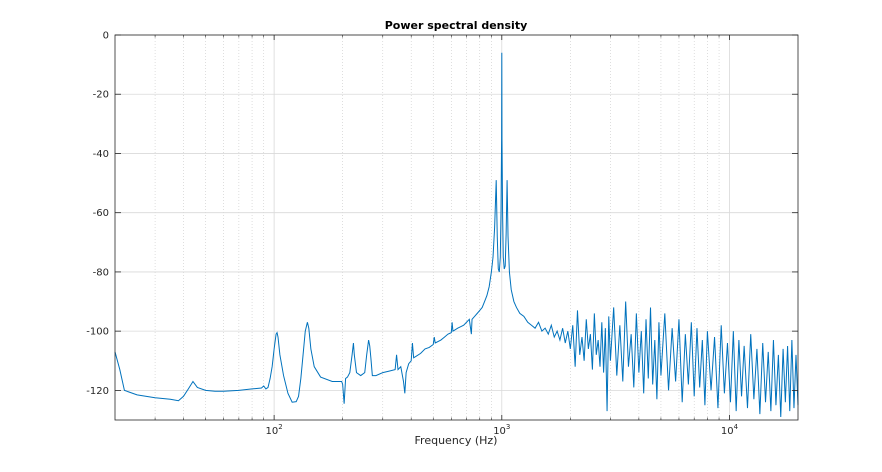  I want to click on y-tick-label: -80, so click(101, 272).